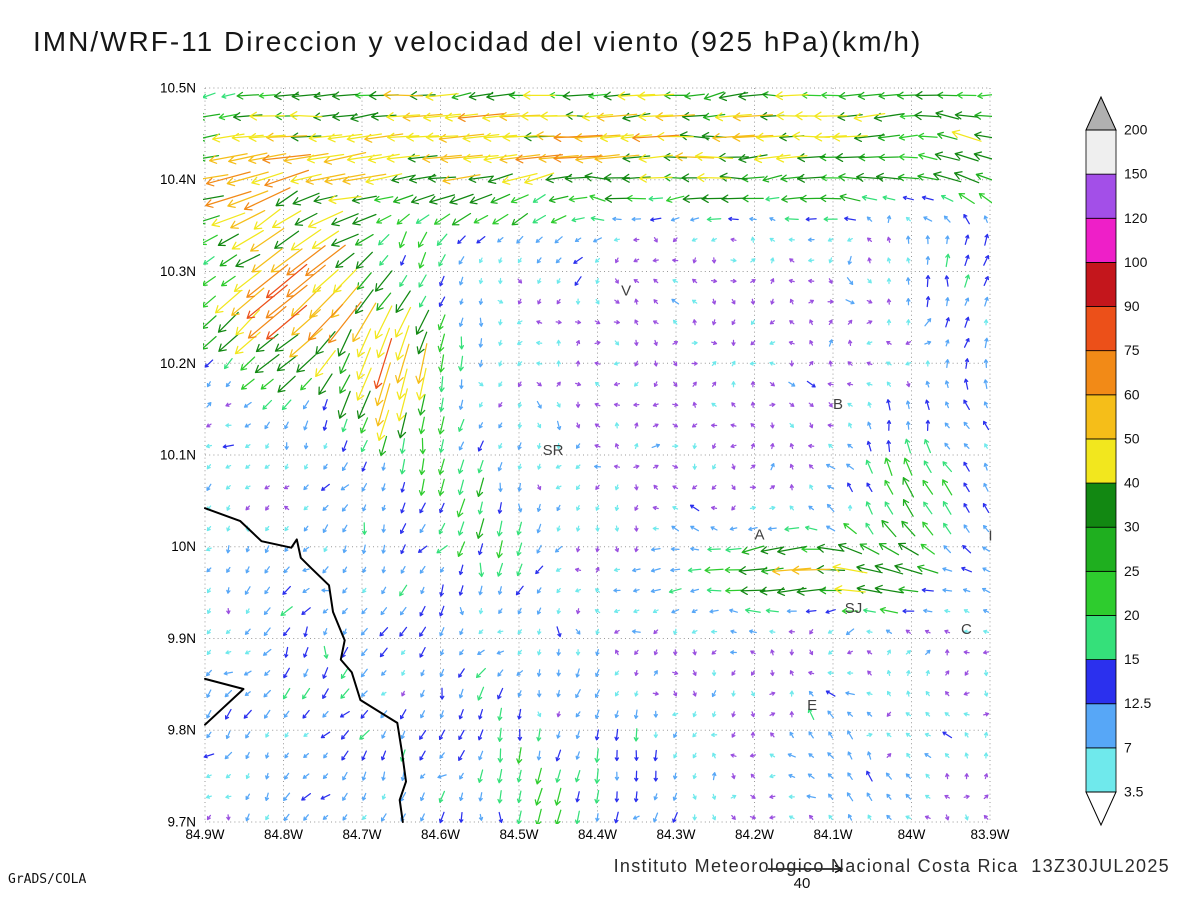  Describe the element at coordinates (675, 834) in the screenshot. I see `x-tick-label: 84.3W` at that location.